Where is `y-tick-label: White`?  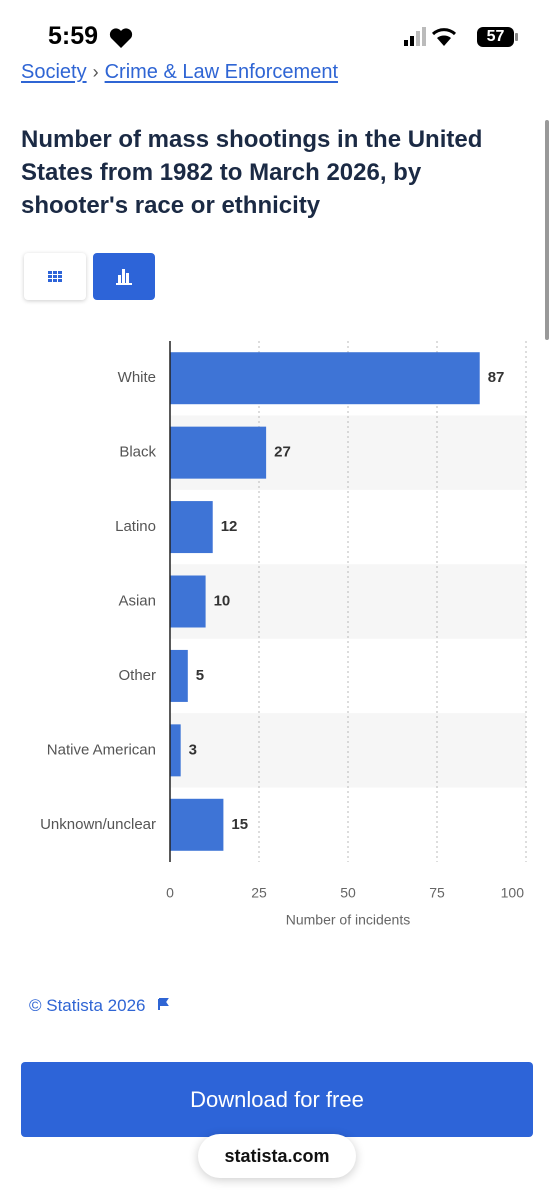
y-tick-label: White is located at coordinates (137, 377).